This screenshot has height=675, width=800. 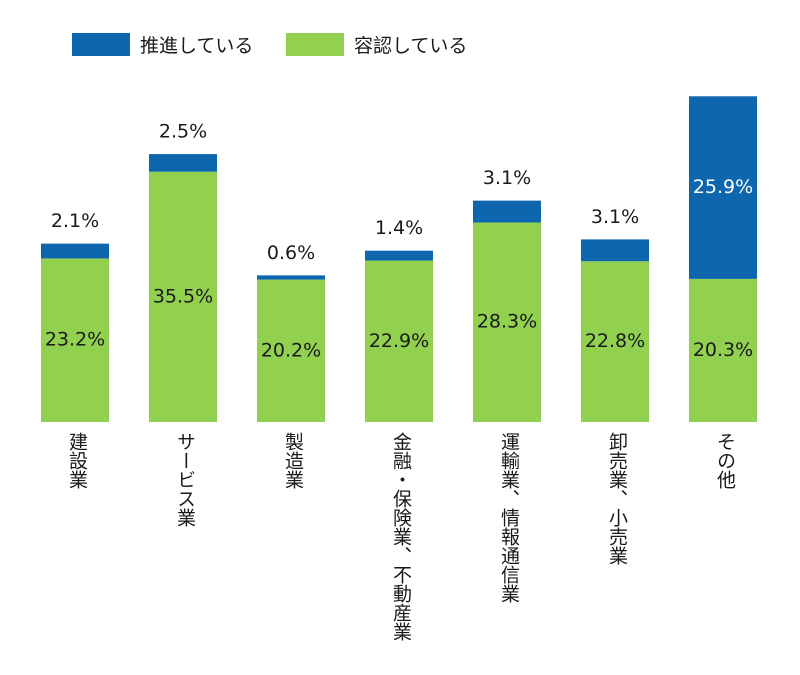 I want to click on data-label-accept-2: 20.2%, so click(x=291, y=350).